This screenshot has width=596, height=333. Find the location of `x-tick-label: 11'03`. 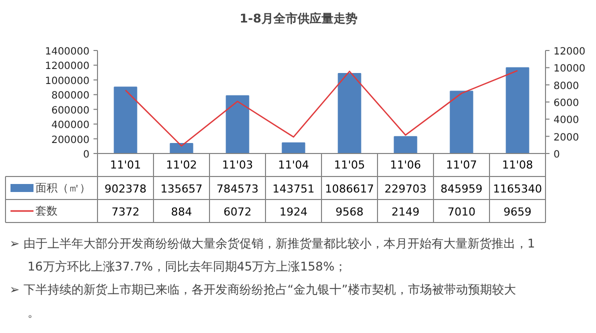

x-tick-label: 11'03 is located at coordinates (238, 165).